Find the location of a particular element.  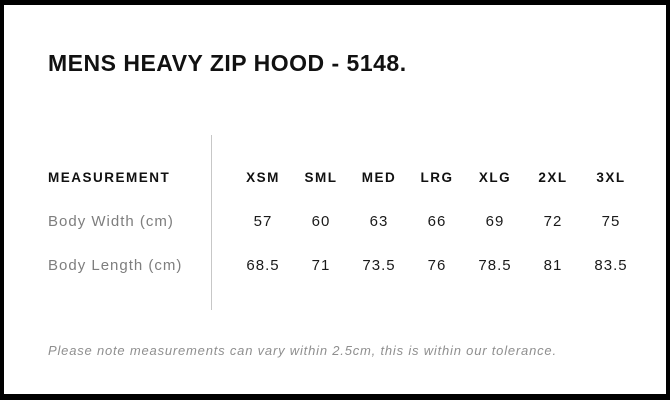

size-header-sml: SML is located at coordinates (321, 177).